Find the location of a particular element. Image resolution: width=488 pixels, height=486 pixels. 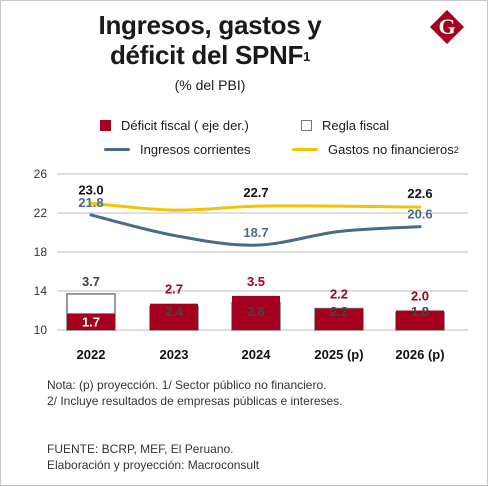

x-tick-label: 2025 (p) is located at coordinates (338, 354).